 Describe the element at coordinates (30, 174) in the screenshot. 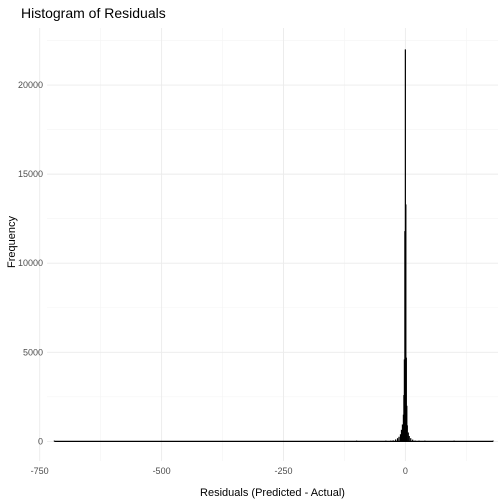

I see `y-tick-label: 15000` at that location.